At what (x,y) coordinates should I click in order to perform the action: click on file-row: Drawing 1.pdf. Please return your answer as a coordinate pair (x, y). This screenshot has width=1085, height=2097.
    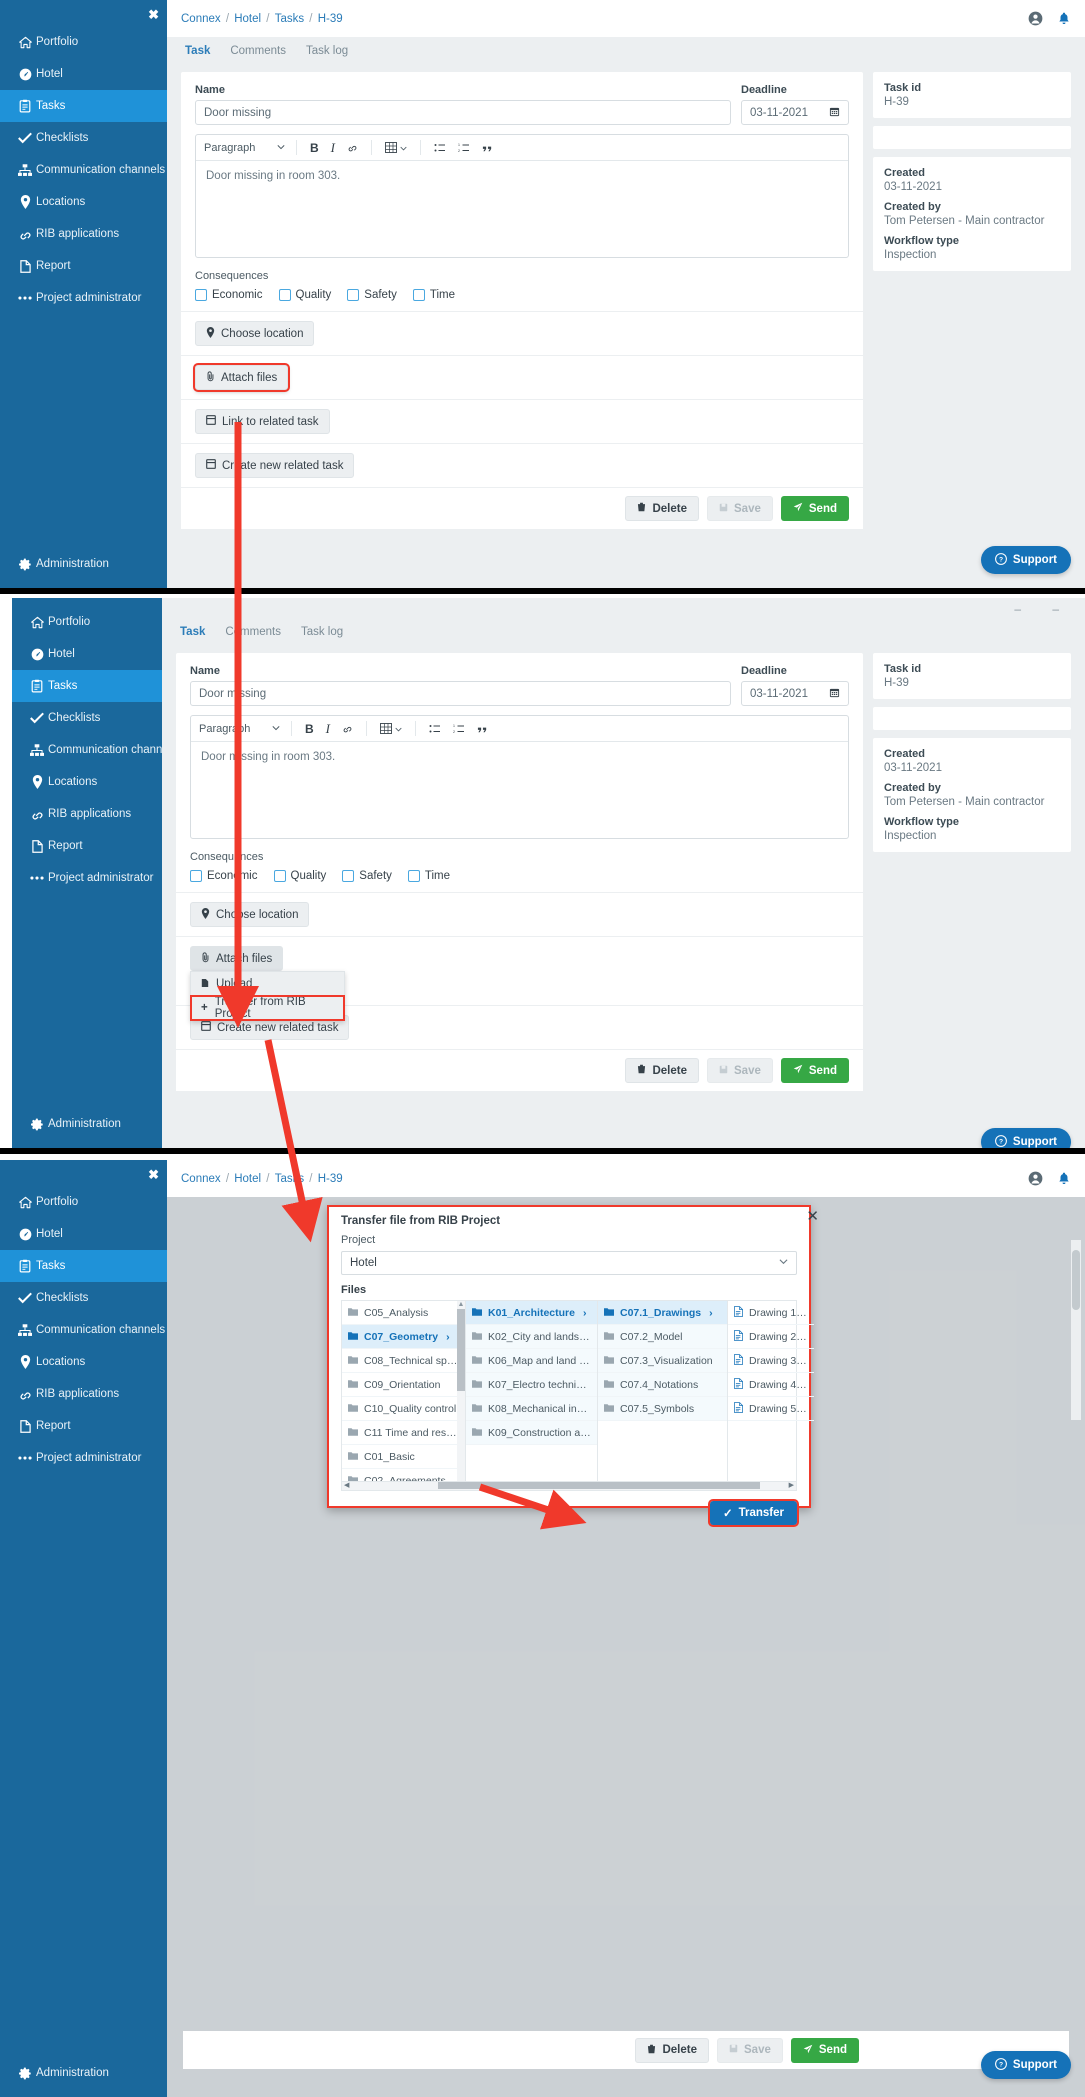
    Looking at the image, I should click on (771, 1313).